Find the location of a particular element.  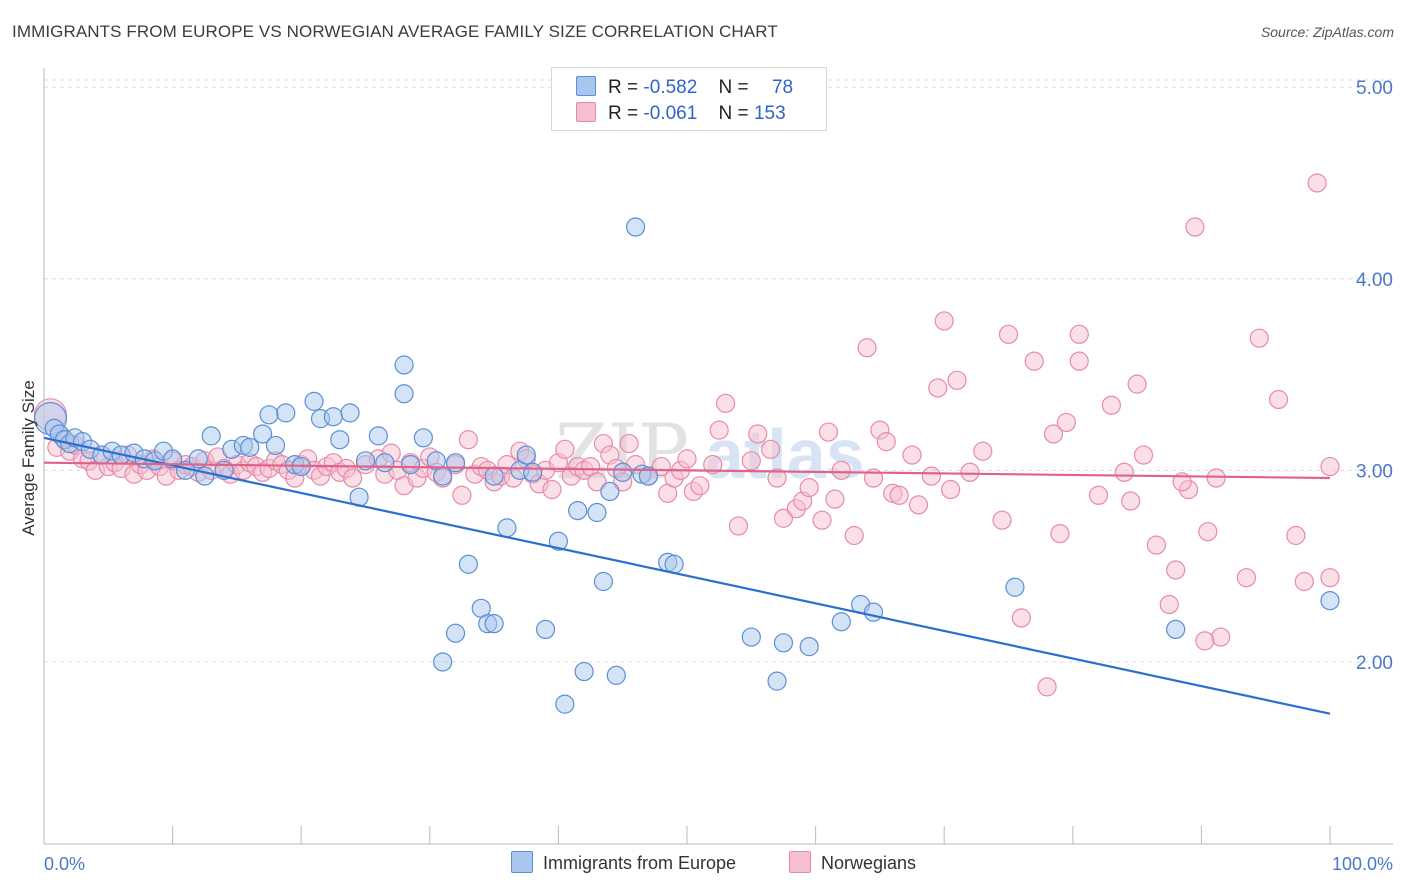

x-tick-label-max: 100.0% is located at coordinates (1362, 864).